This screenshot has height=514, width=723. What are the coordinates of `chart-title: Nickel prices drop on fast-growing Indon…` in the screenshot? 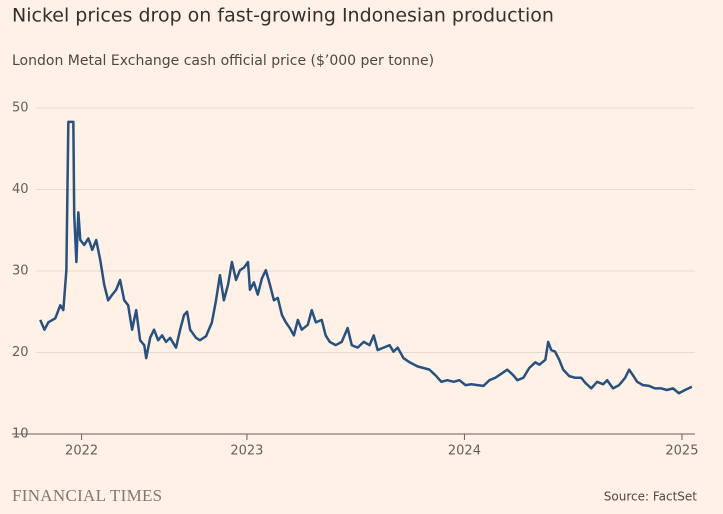 It's located at (283, 16).